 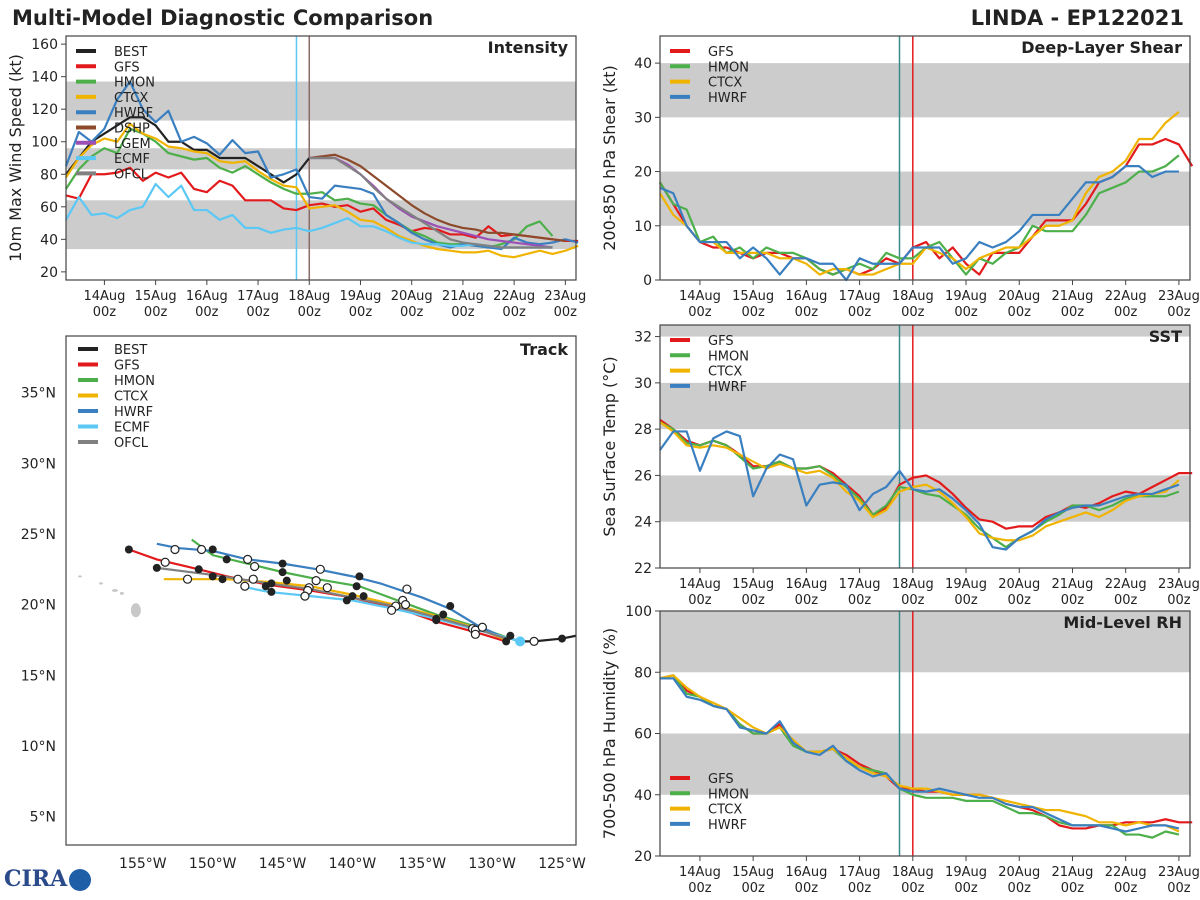 What do you see at coordinates (492, 864) in the screenshot?
I see `x-tick-label: 130°W` at bounding box center [492, 864].